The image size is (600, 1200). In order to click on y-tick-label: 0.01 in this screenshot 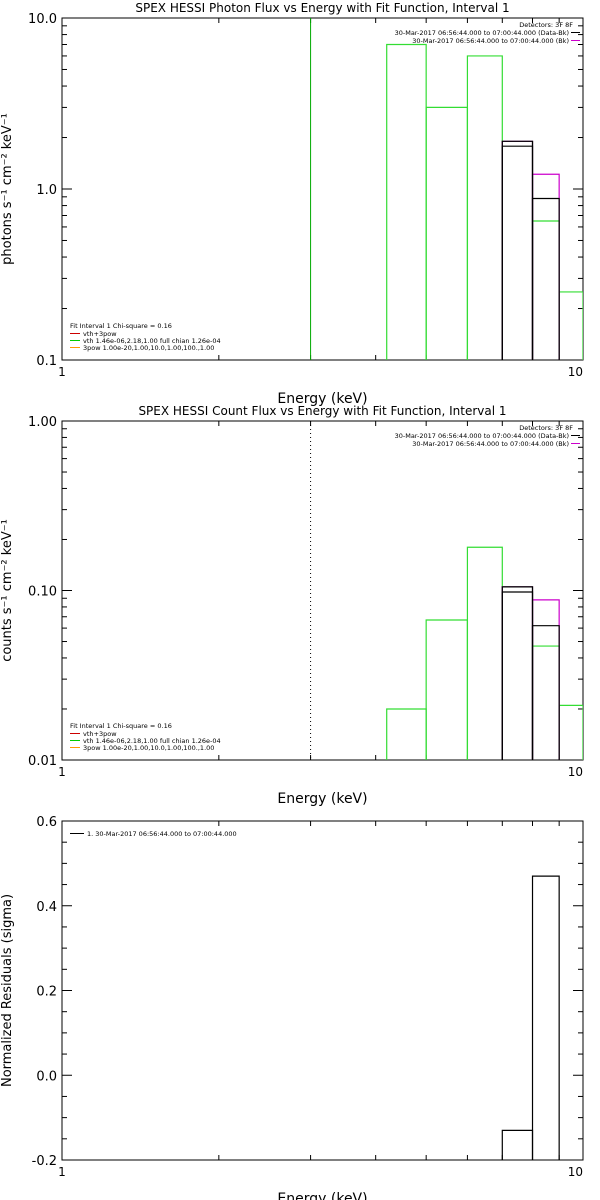, I will do `click(42, 761)`.